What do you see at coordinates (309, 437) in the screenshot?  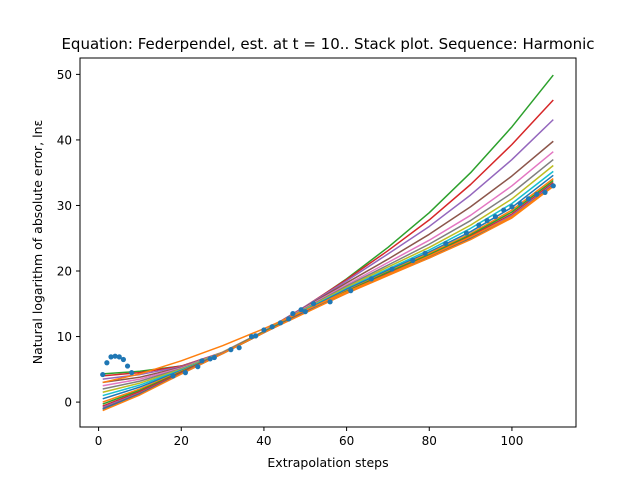 I see `x-axis: 0 20 40 60 80 100` at bounding box center [309, 437].